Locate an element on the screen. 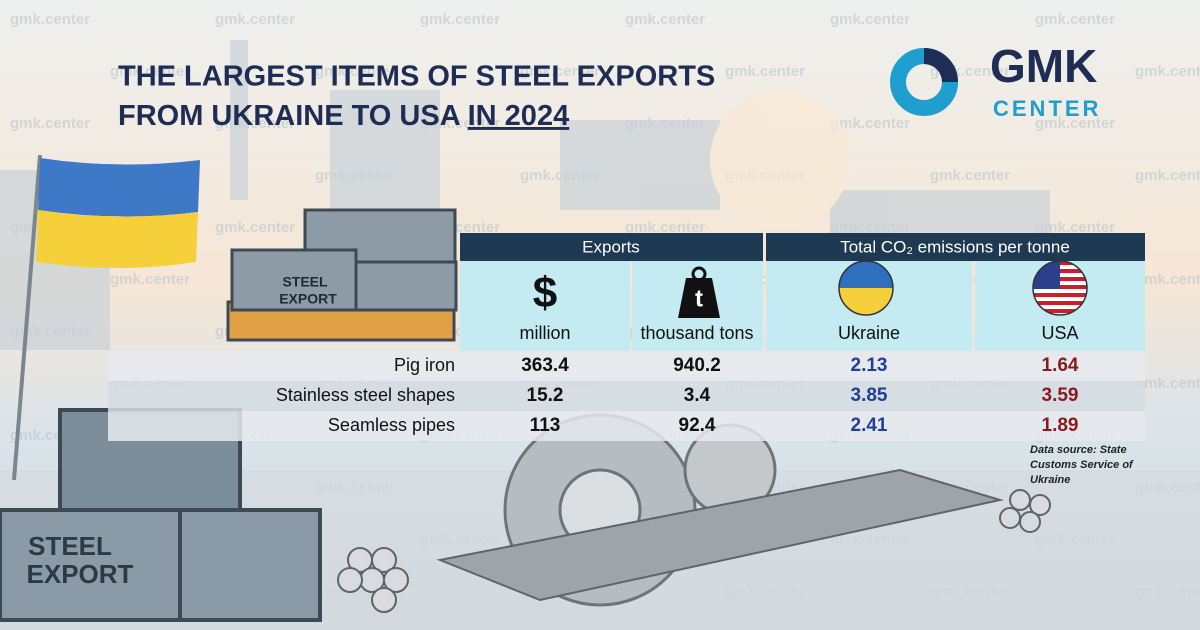 The width and height of the screenshot is (1200, 630). cell-value: 113 is located at coordinates (545, 425).